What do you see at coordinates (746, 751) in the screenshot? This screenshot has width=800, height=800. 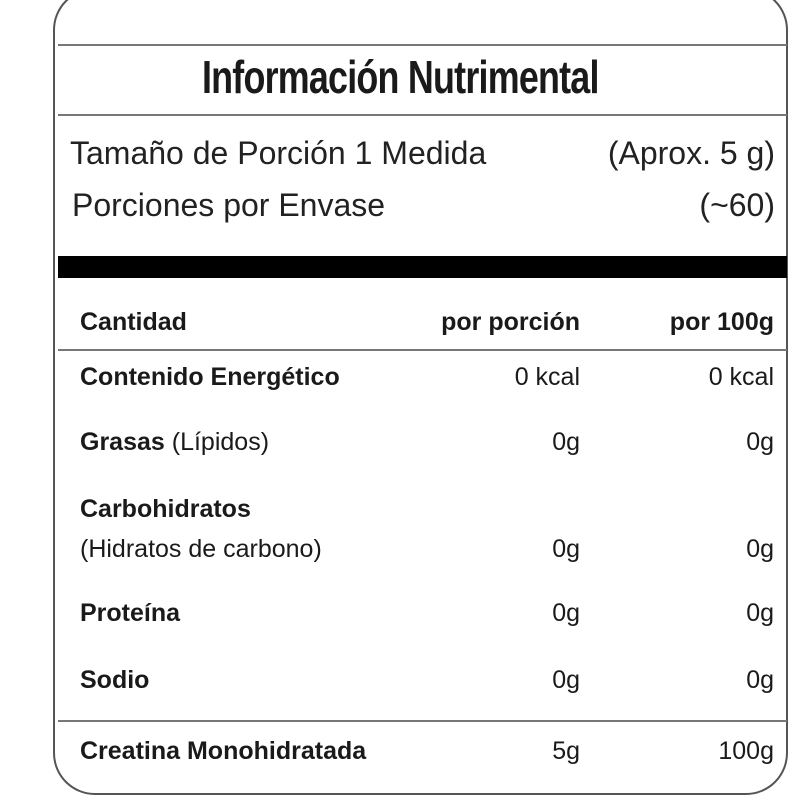 I see `per-100g-value: 100g` at bounding box center [746, 751].